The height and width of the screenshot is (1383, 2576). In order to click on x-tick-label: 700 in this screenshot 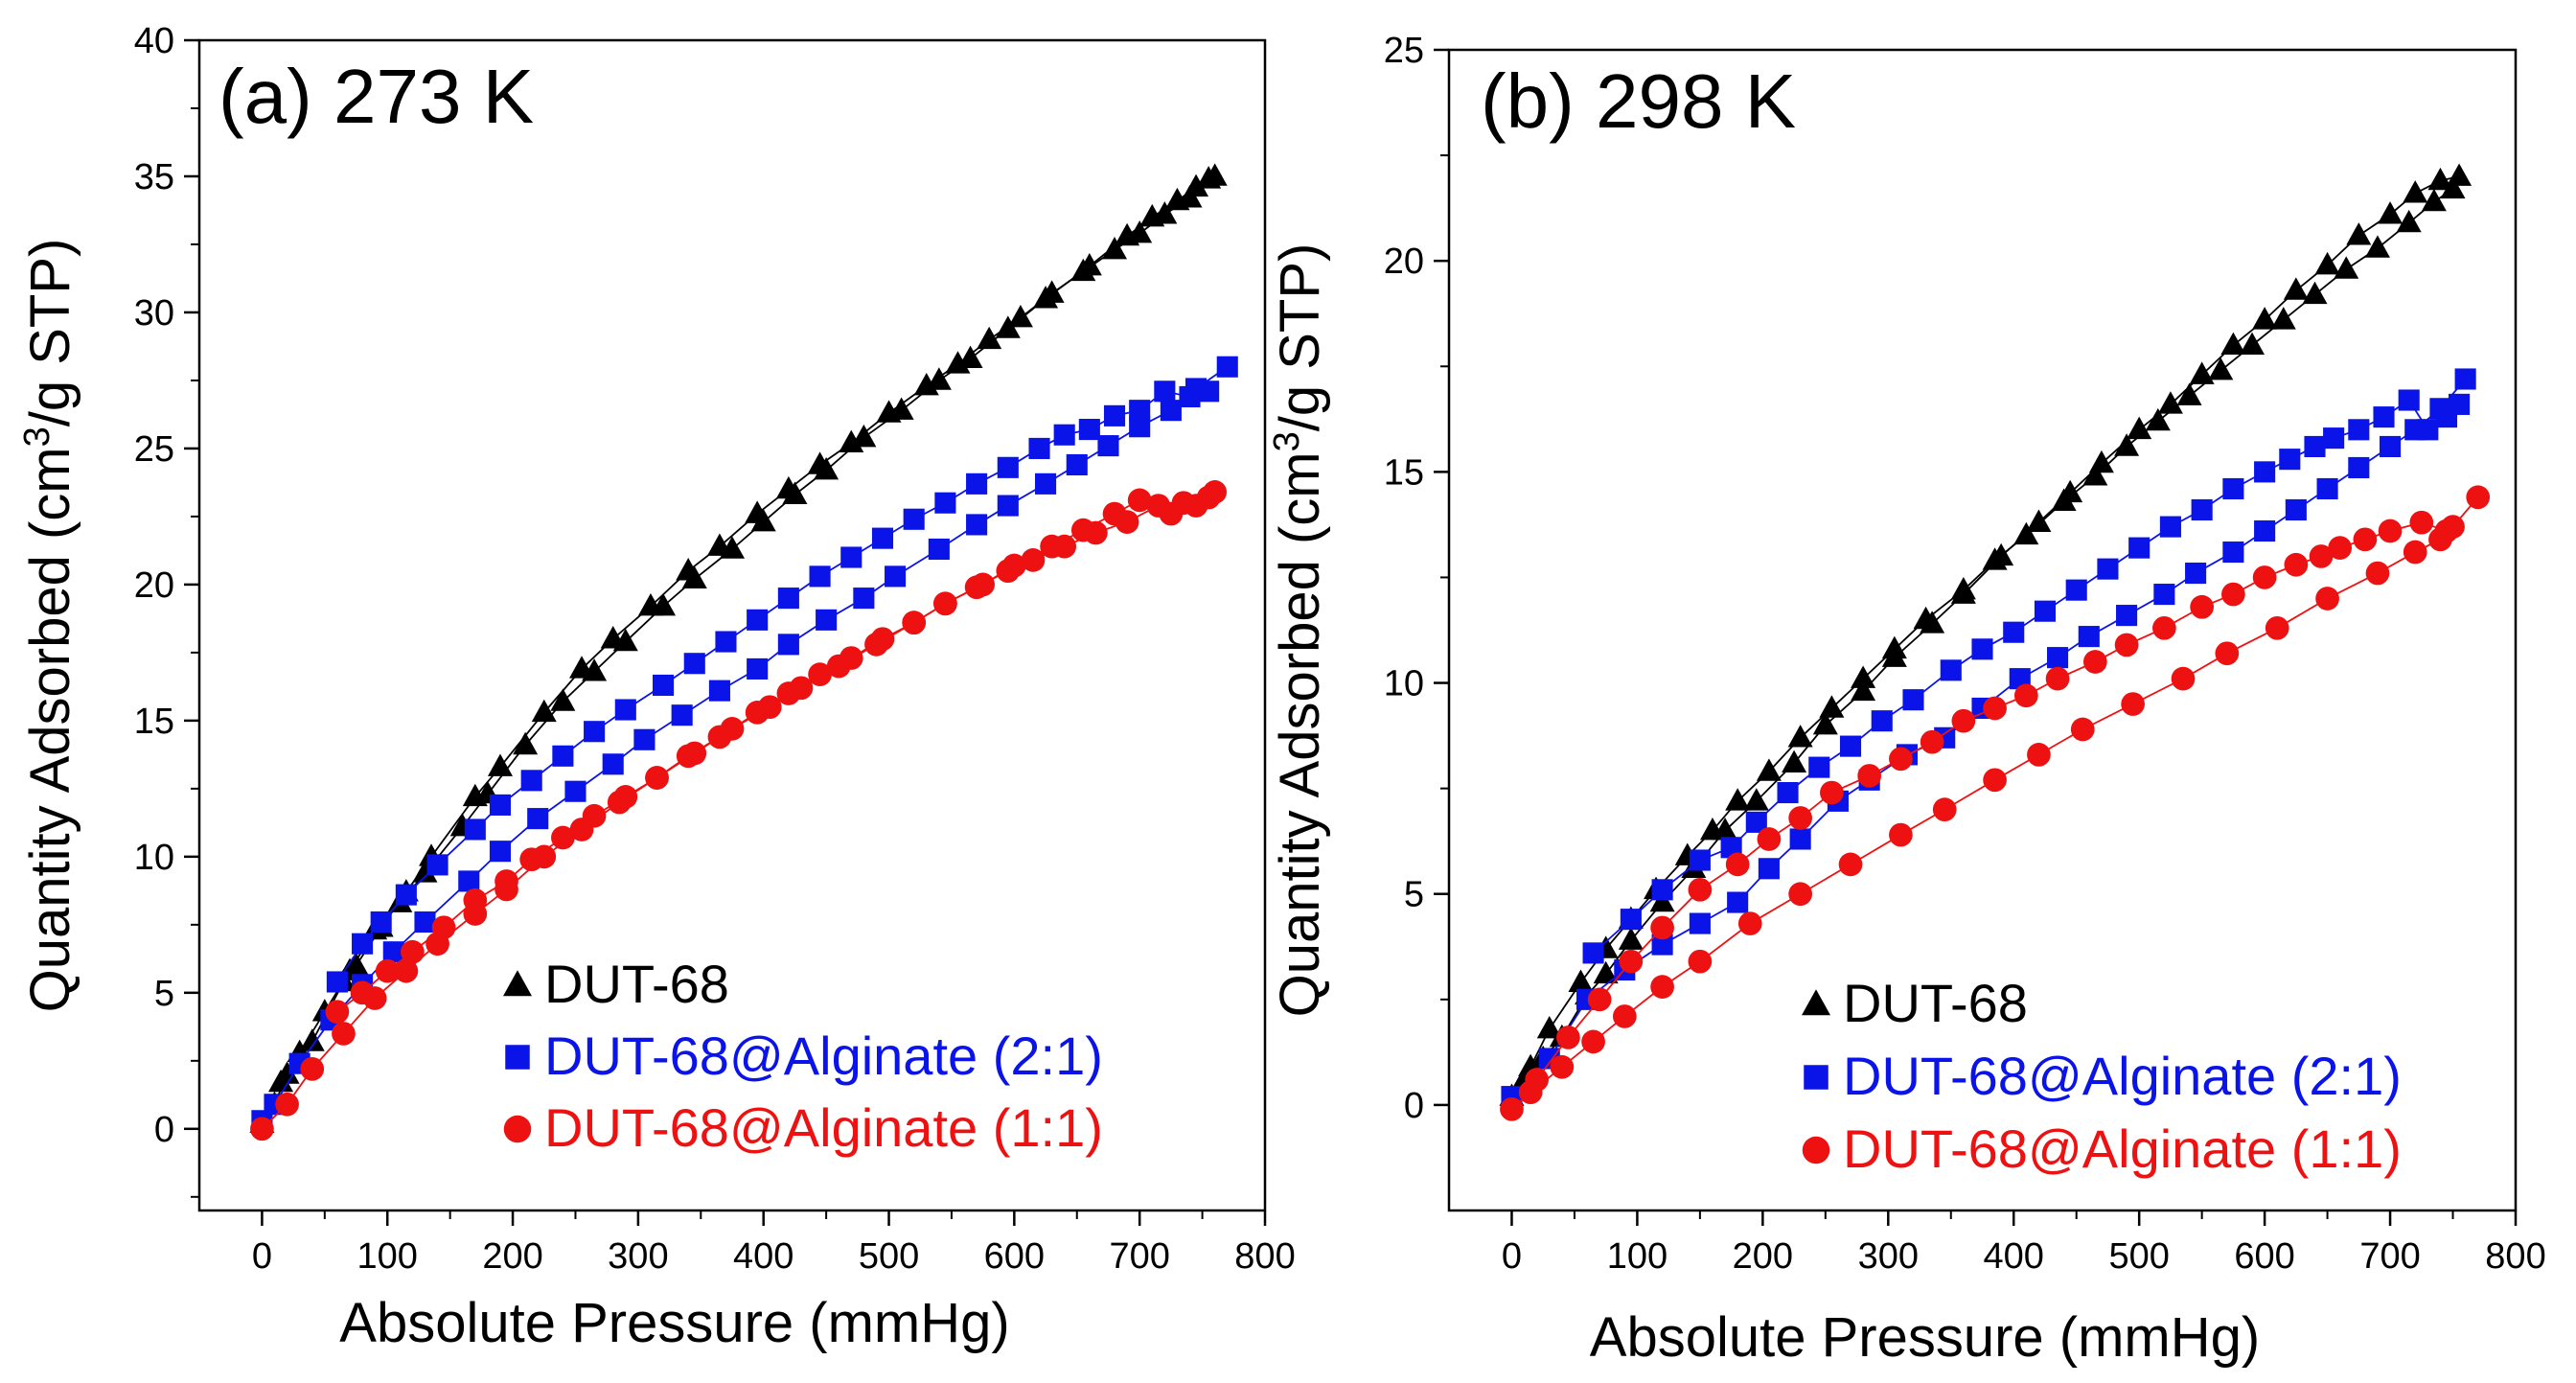, I will do `click(1139, 1256)`.